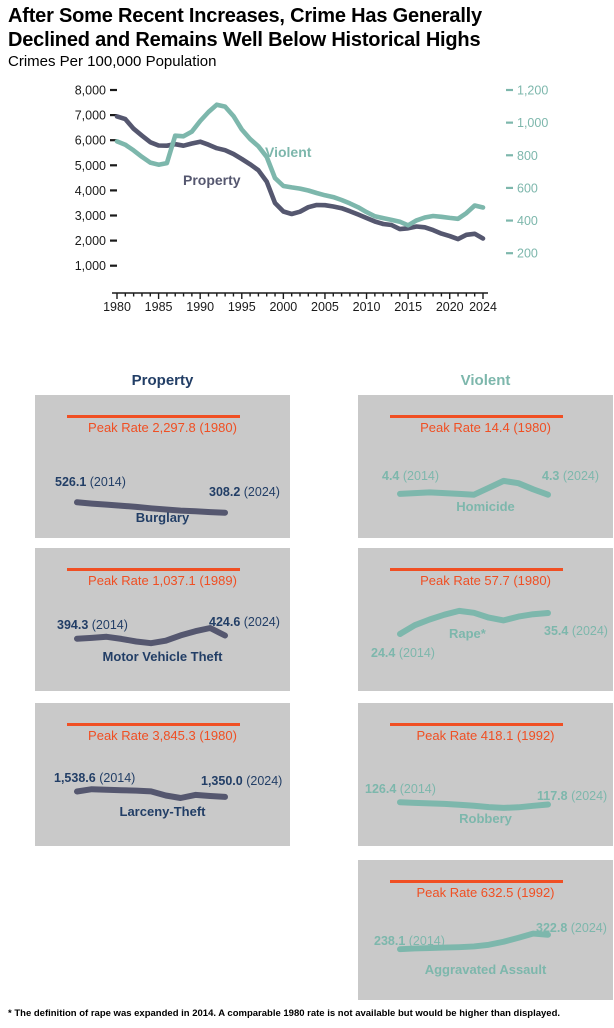  What do you see at coordinates (556, 631) in the screenshot?
I see `end-value: 35.4` at bounding box center [556, 631].